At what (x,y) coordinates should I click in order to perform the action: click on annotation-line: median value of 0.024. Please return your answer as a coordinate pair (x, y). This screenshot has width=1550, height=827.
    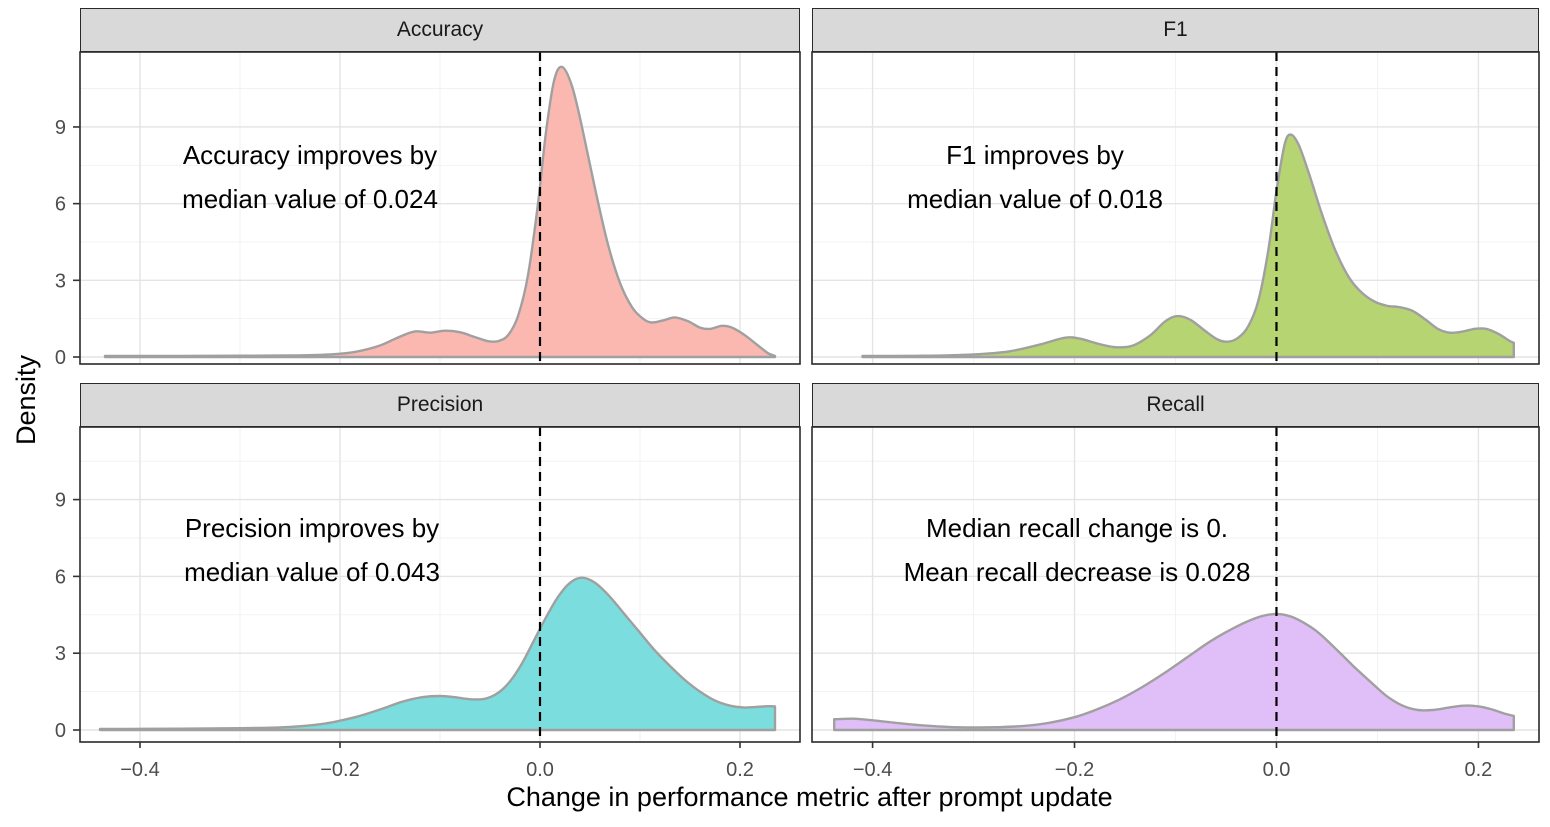
    Looking at the image, I should click on (310, 199).